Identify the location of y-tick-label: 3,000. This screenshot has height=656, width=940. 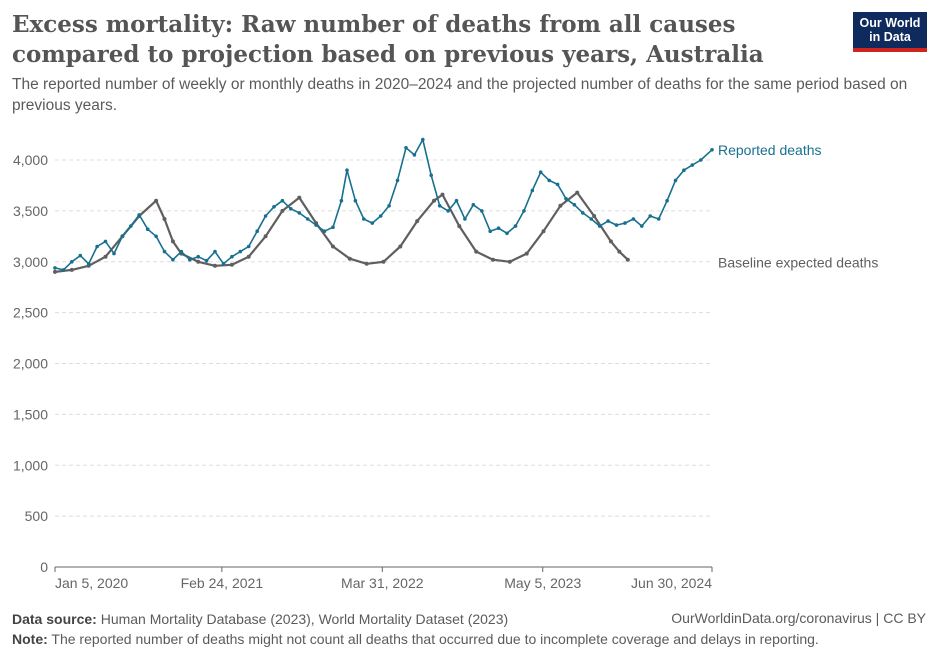
(30, 262).